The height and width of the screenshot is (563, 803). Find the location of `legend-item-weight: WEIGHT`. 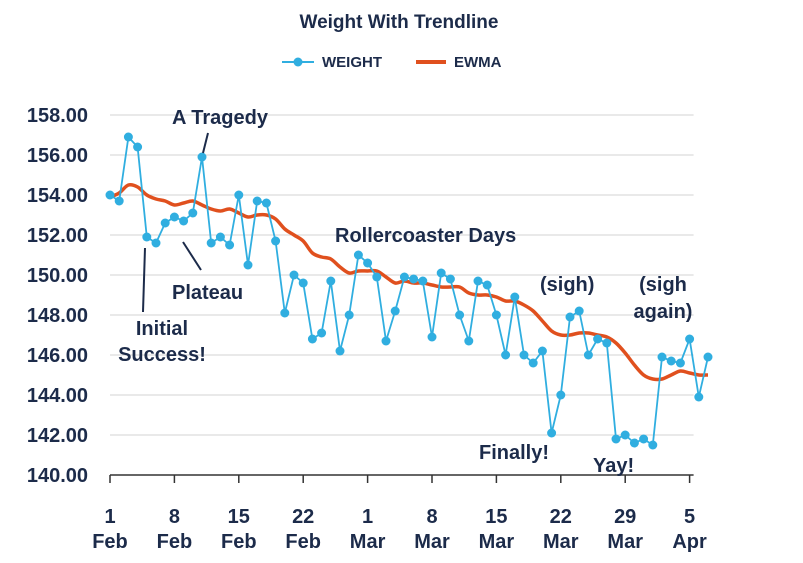

legend-item-weight: WEIGHT is located at coordinates (332, 62).